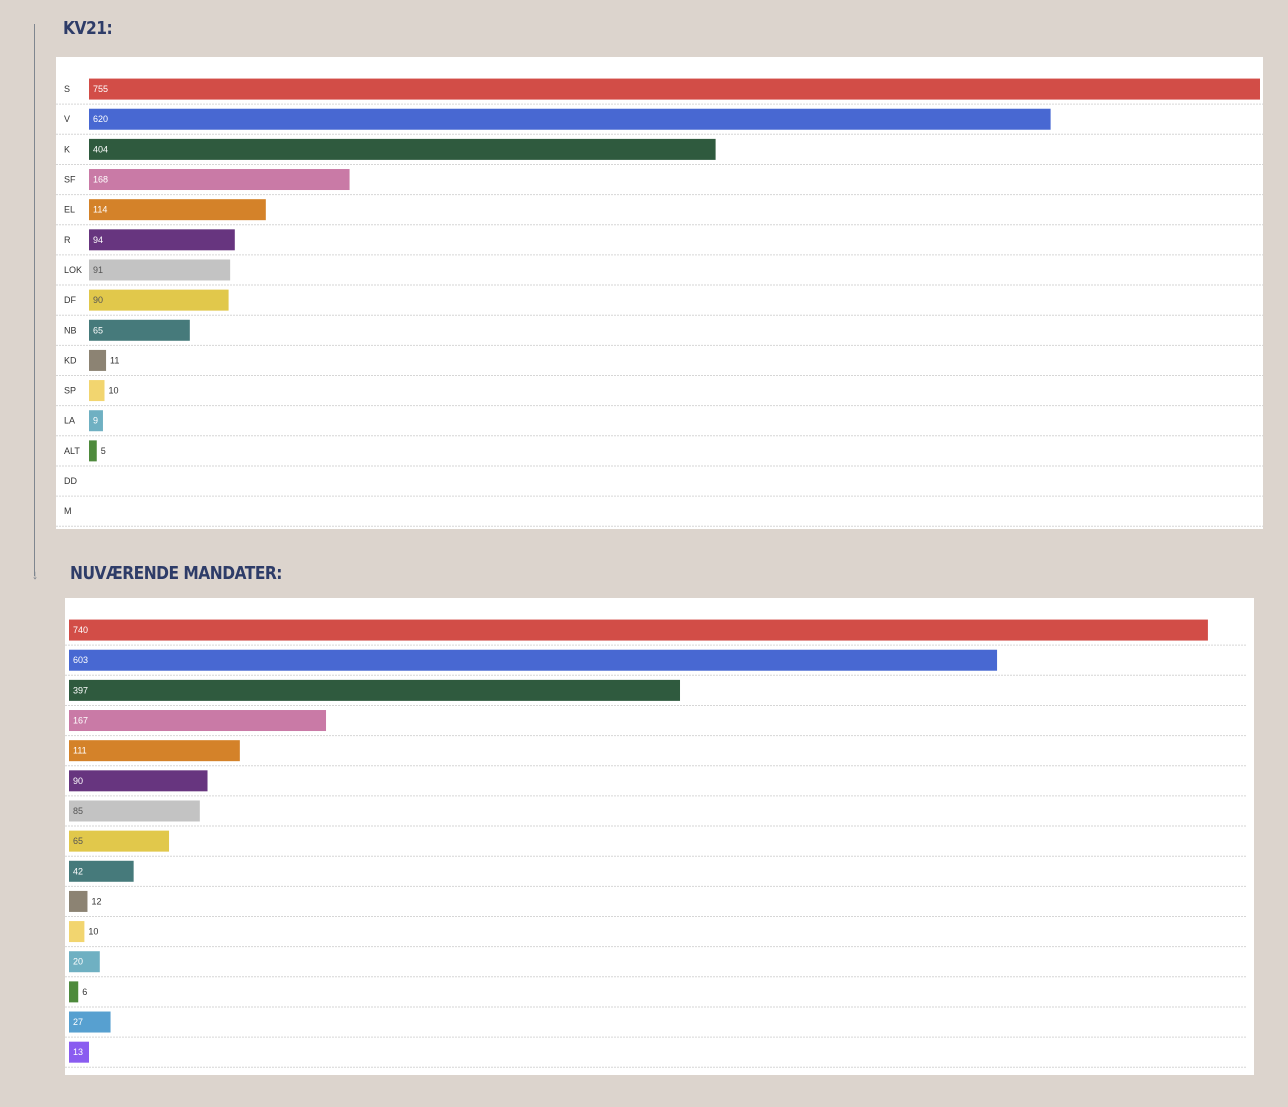 The image size is (1288, 1107). What do you see at coordinates (67, 149) in the screenshot?
I see `category-label: K` at bounding box center [67, 149].